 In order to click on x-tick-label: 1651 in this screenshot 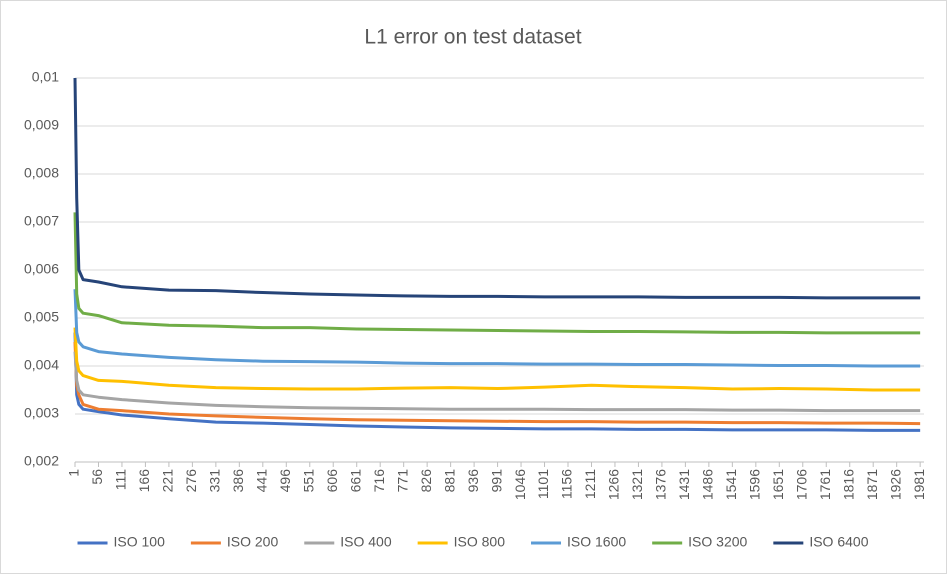, I will do `click(778, 484)`.